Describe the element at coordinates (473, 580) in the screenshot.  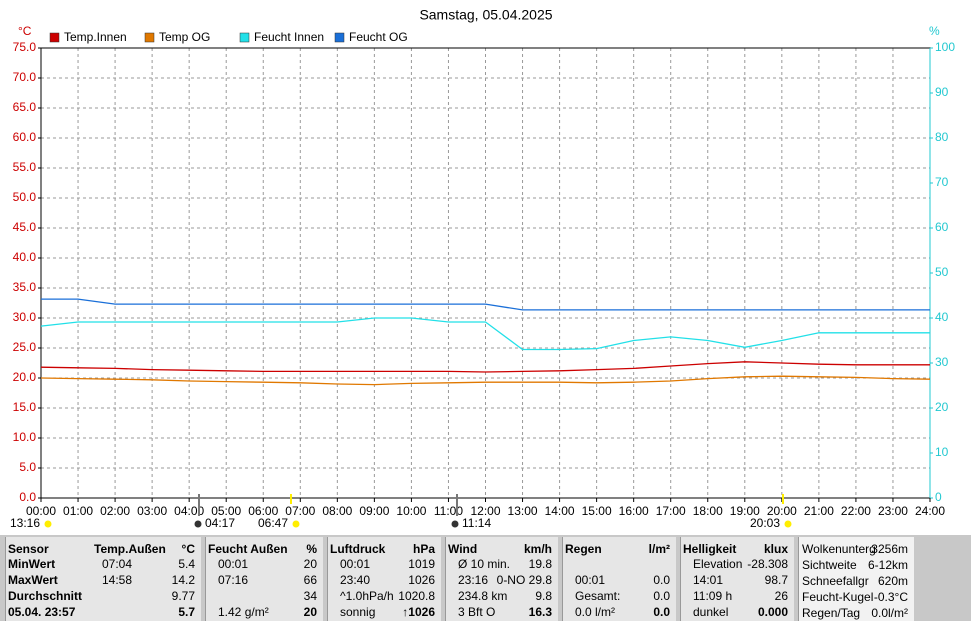
I see `stats-cell: 23:16` at that location.